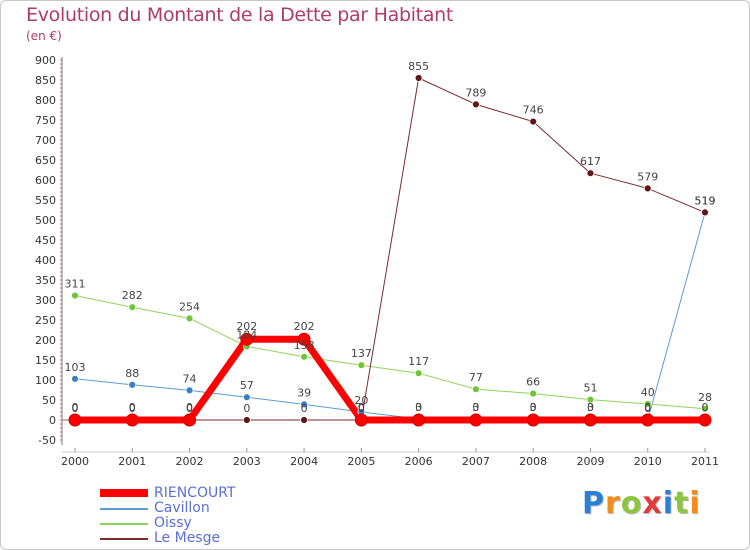  What do you see at coordinates (361, 353) in the screenshot?
I see `data-label: 137` at bounding box center [361, 353].